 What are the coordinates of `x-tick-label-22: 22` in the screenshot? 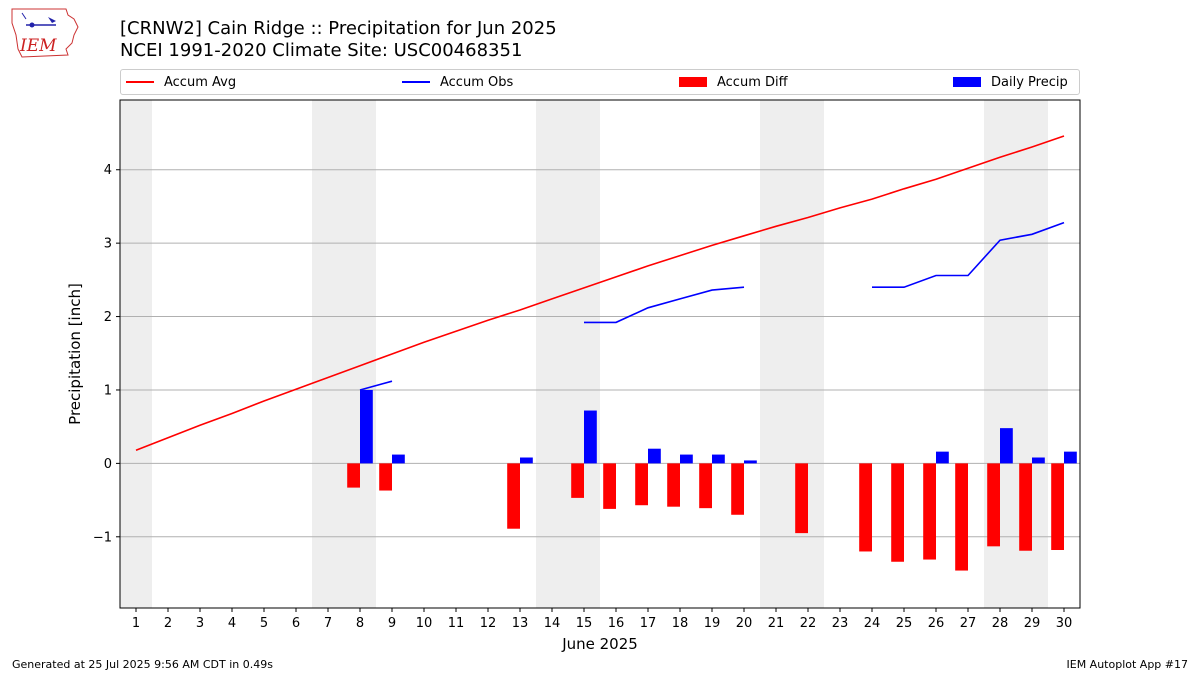 It's located at (808, 623).